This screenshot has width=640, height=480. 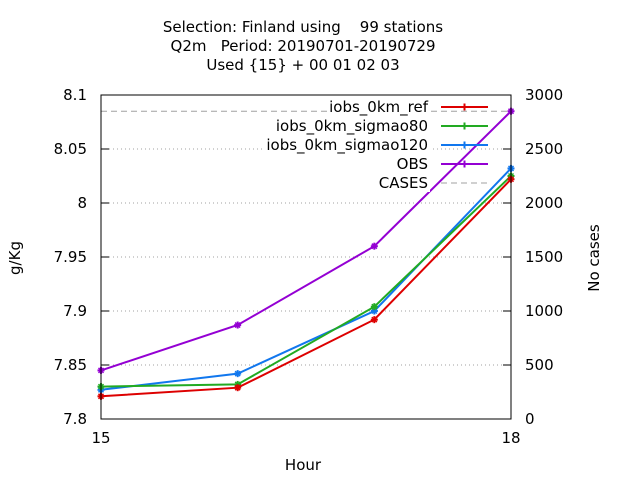 What do you see at coordinates (100, 438) in the screenshot?
I see `x-tick-label: 15` at bounding box center [100, 438].